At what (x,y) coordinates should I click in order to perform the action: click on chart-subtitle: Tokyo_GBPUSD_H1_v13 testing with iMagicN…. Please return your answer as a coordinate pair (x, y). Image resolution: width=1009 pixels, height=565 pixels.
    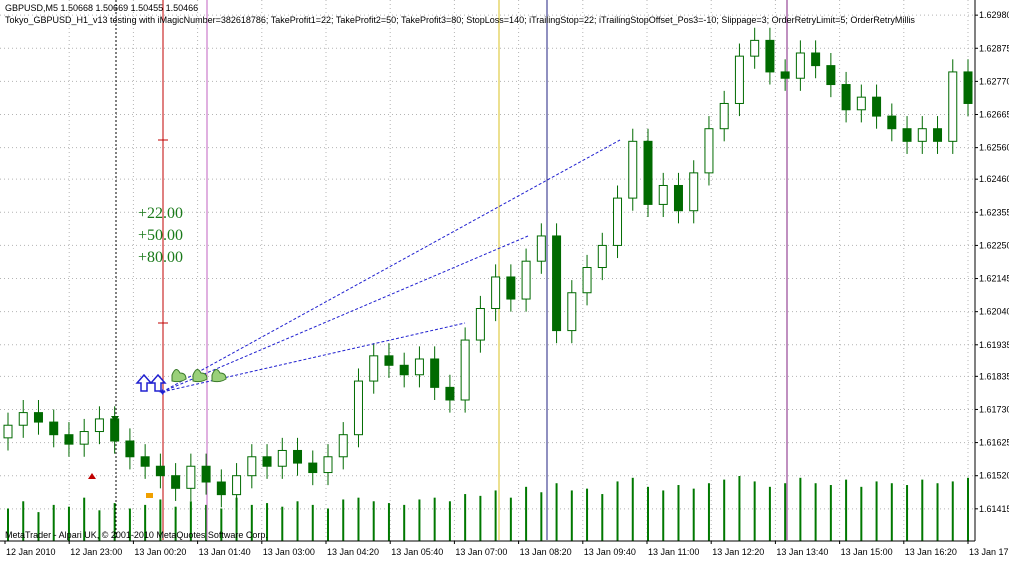
    Looking at the image, I should click on (460, 20).